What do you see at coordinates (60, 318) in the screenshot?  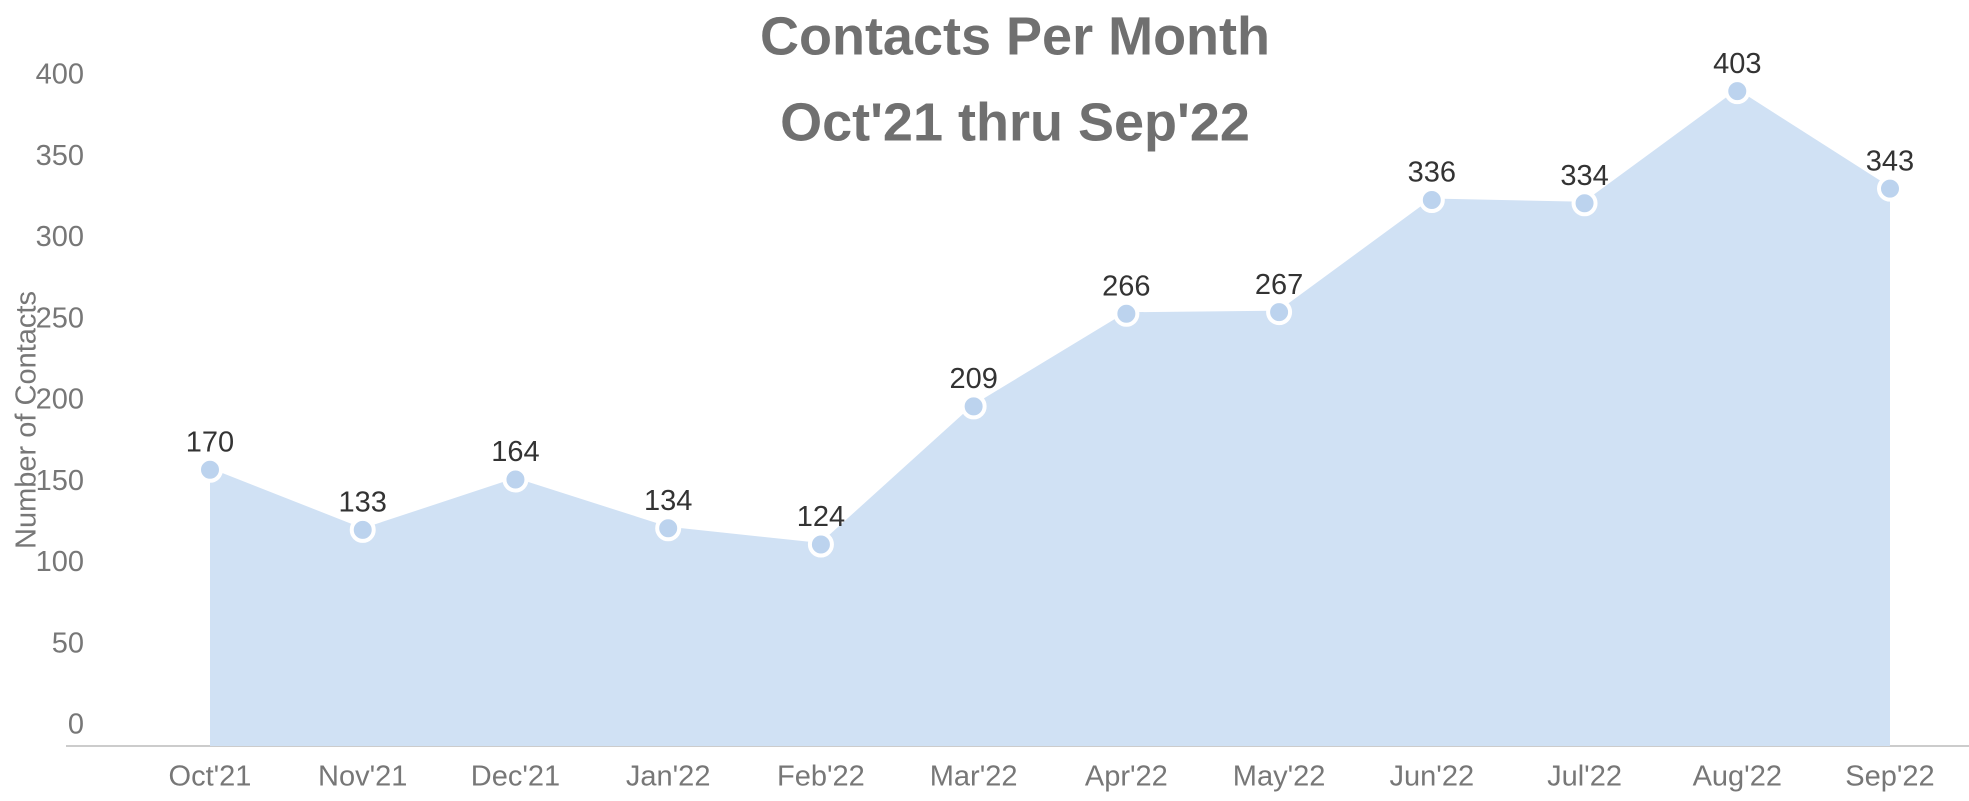 I see `y-tick-label: 250` at bounding box center [60, 318].